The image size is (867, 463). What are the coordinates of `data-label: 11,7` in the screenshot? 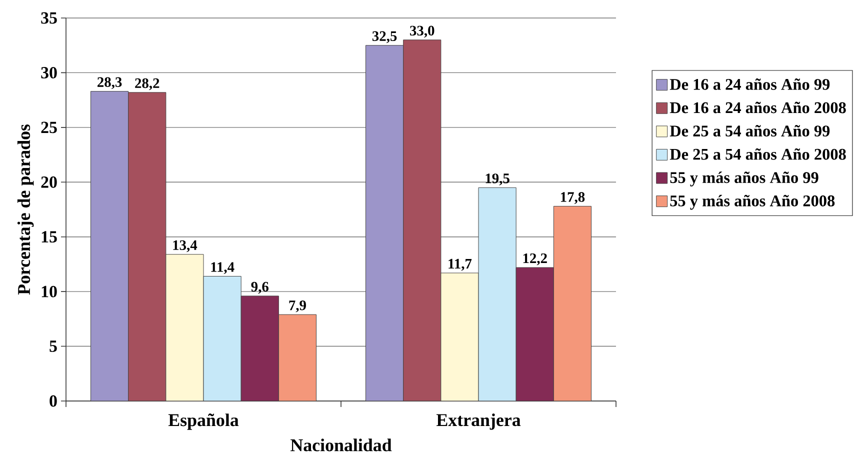 It's located at (460, 264).